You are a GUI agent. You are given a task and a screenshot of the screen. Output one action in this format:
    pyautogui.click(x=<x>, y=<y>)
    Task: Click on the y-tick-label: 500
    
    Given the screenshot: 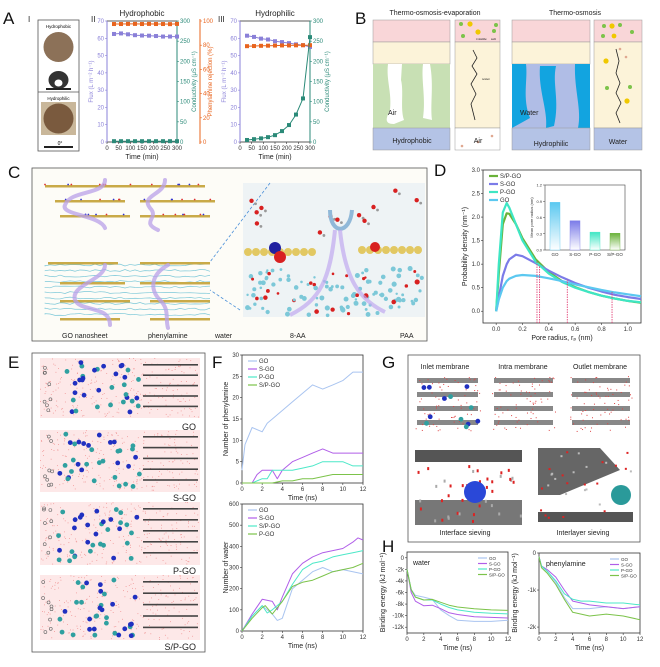 What is the action you would take?
    pyautogui.click(x=234, y=526)
    